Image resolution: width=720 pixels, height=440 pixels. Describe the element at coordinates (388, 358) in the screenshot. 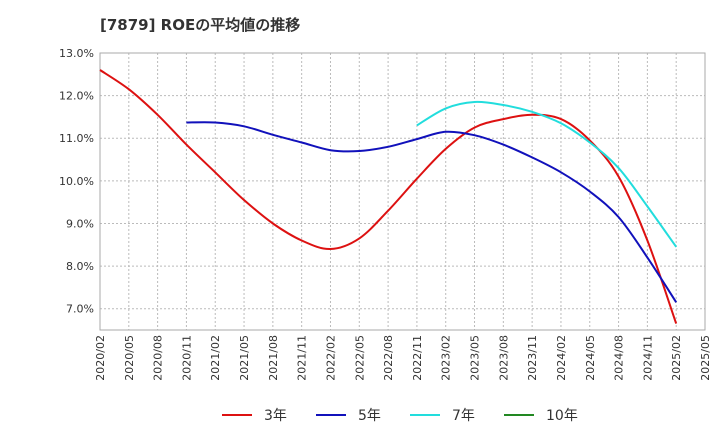

I see `x-tick-label: 2022/08` at that location.